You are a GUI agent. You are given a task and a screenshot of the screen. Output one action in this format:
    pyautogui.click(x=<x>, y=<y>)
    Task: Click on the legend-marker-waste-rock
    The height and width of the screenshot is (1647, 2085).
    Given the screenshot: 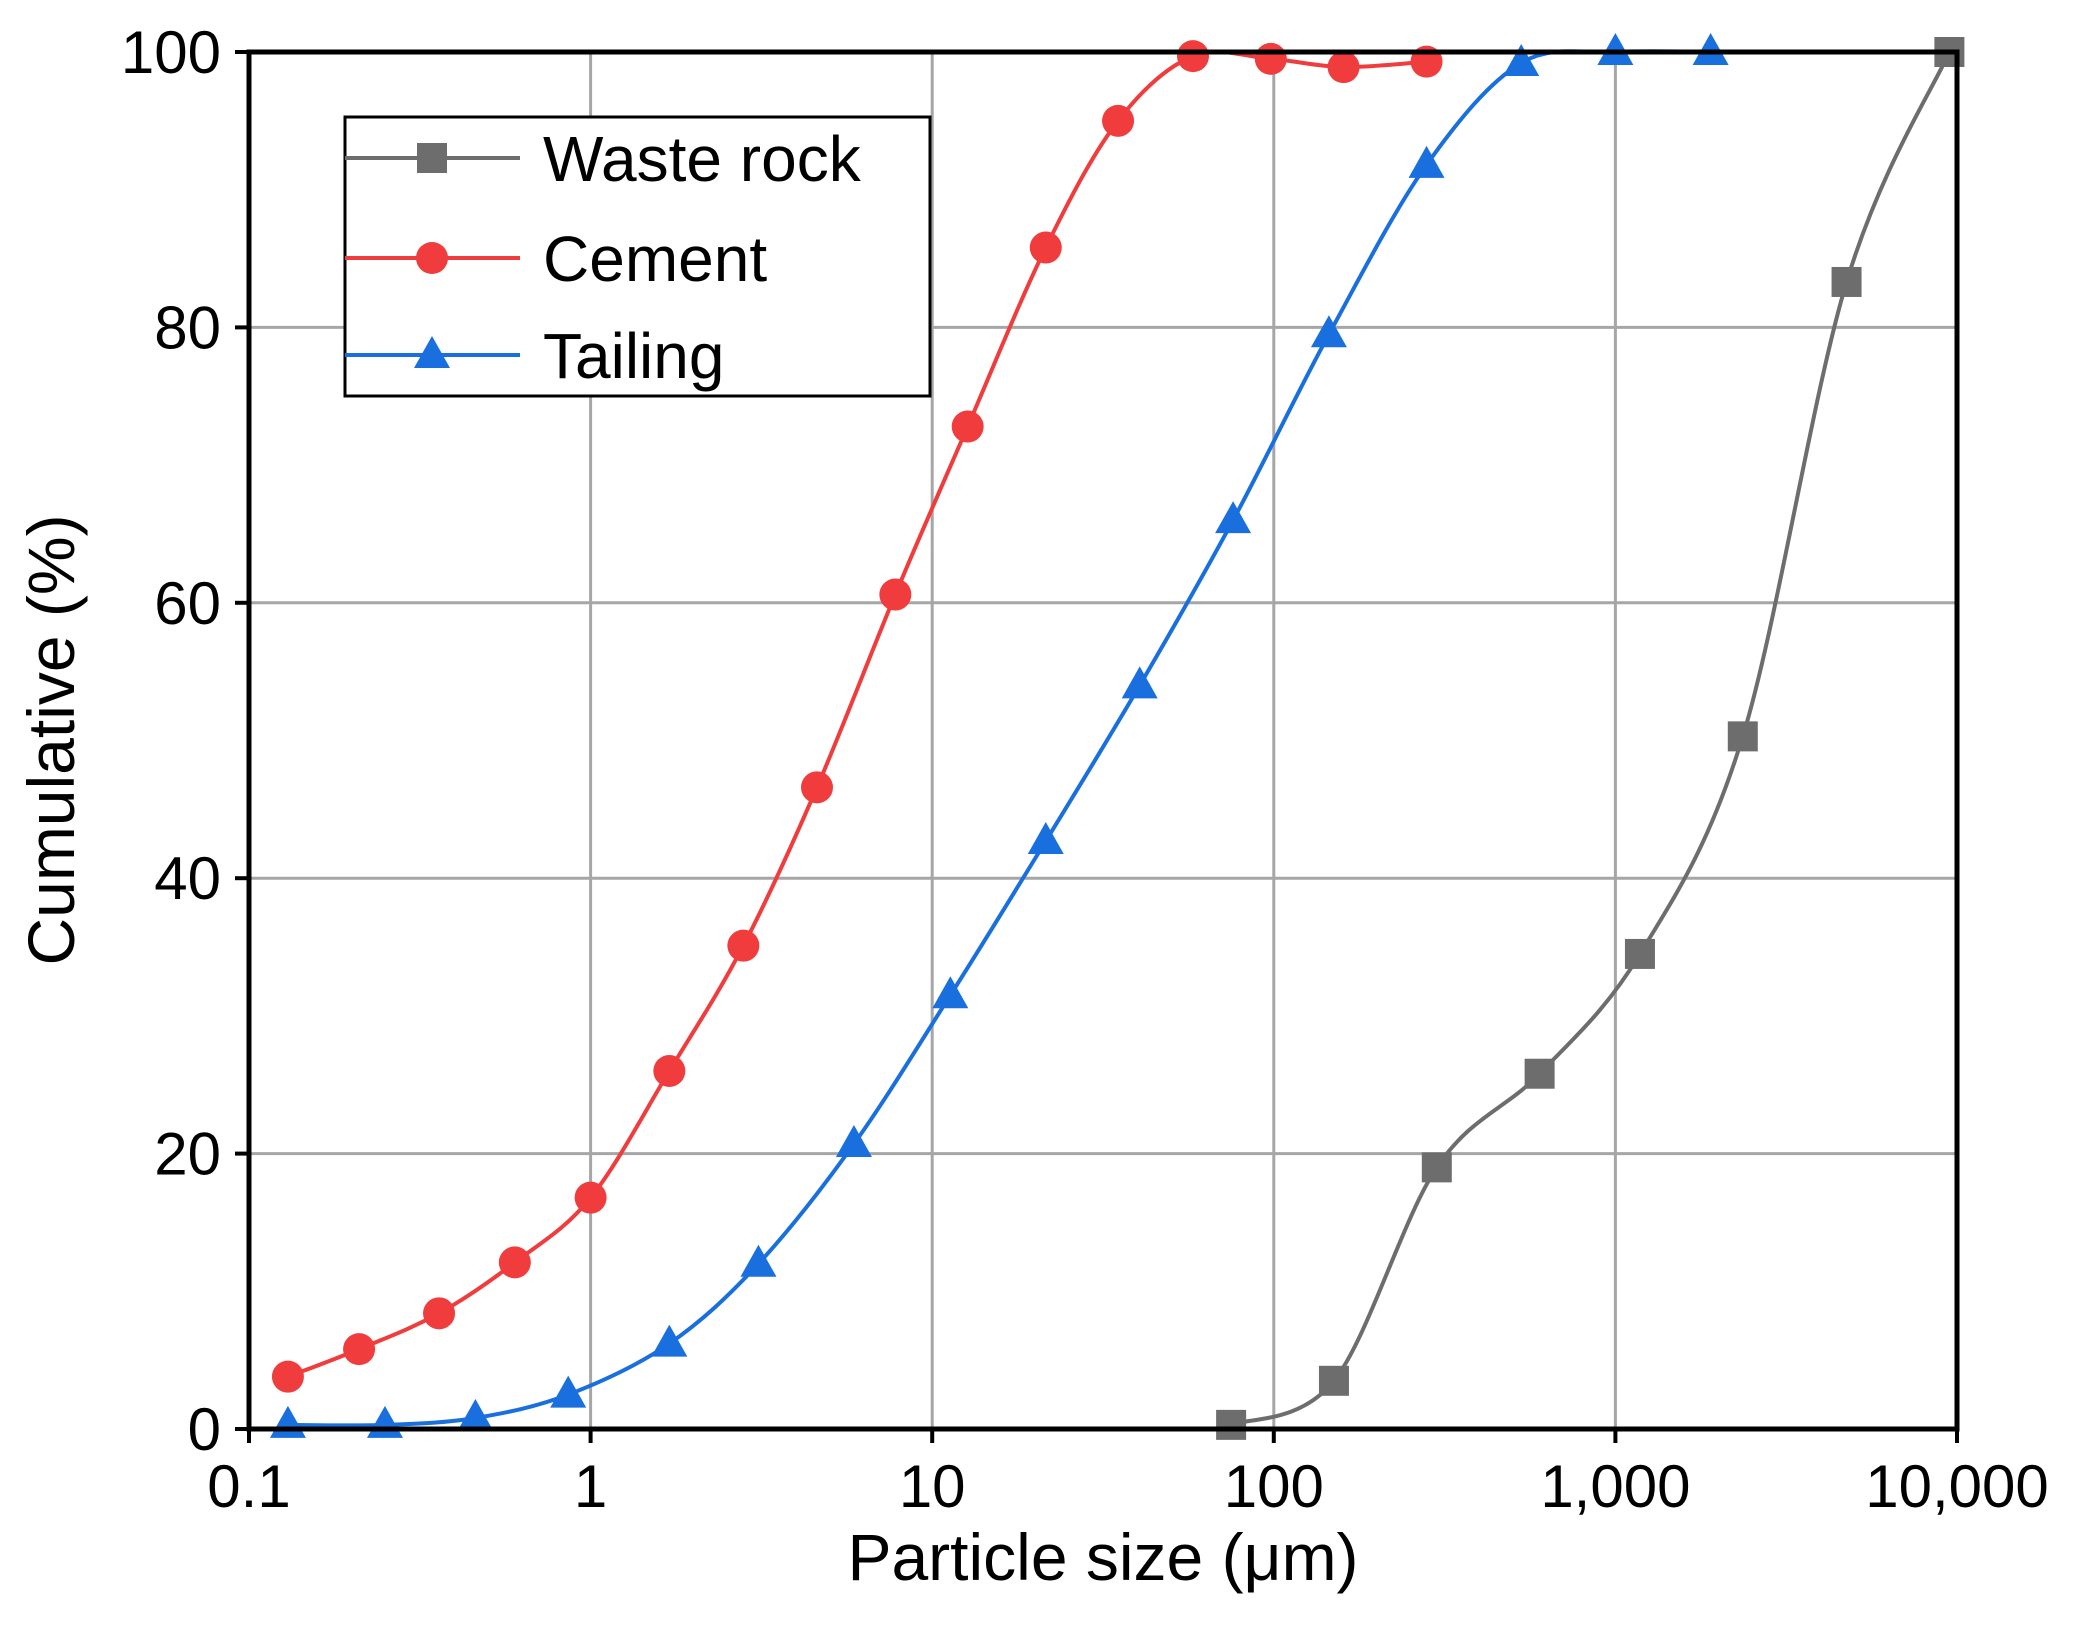 What is the action you would take?
    pyautogui.click(x=432, y=158)
    